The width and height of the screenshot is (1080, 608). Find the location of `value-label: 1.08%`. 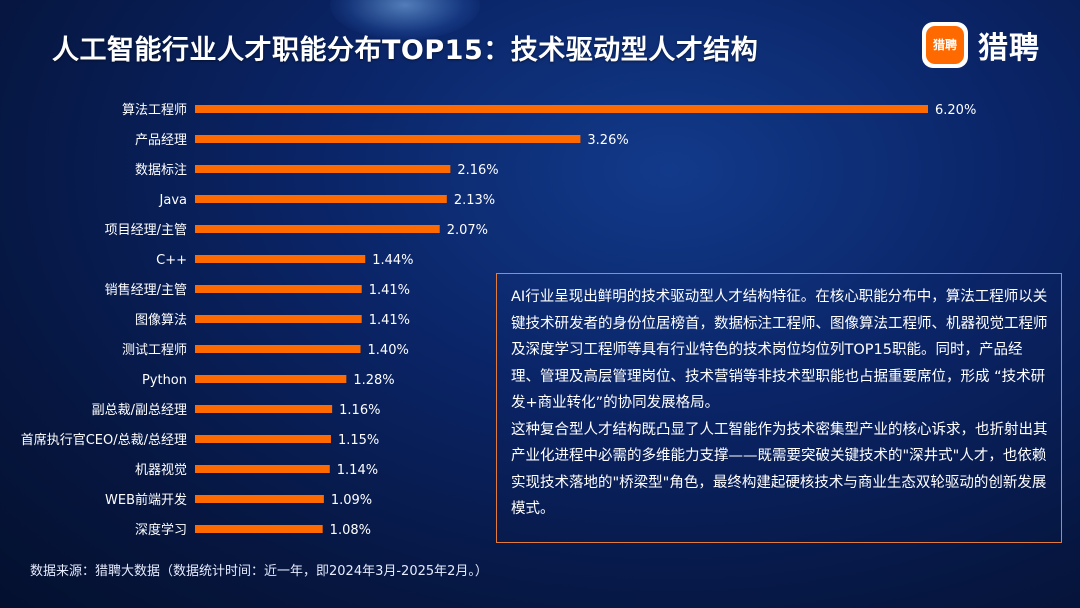

value-label: 1.08% is located at coordinates (350, 530).